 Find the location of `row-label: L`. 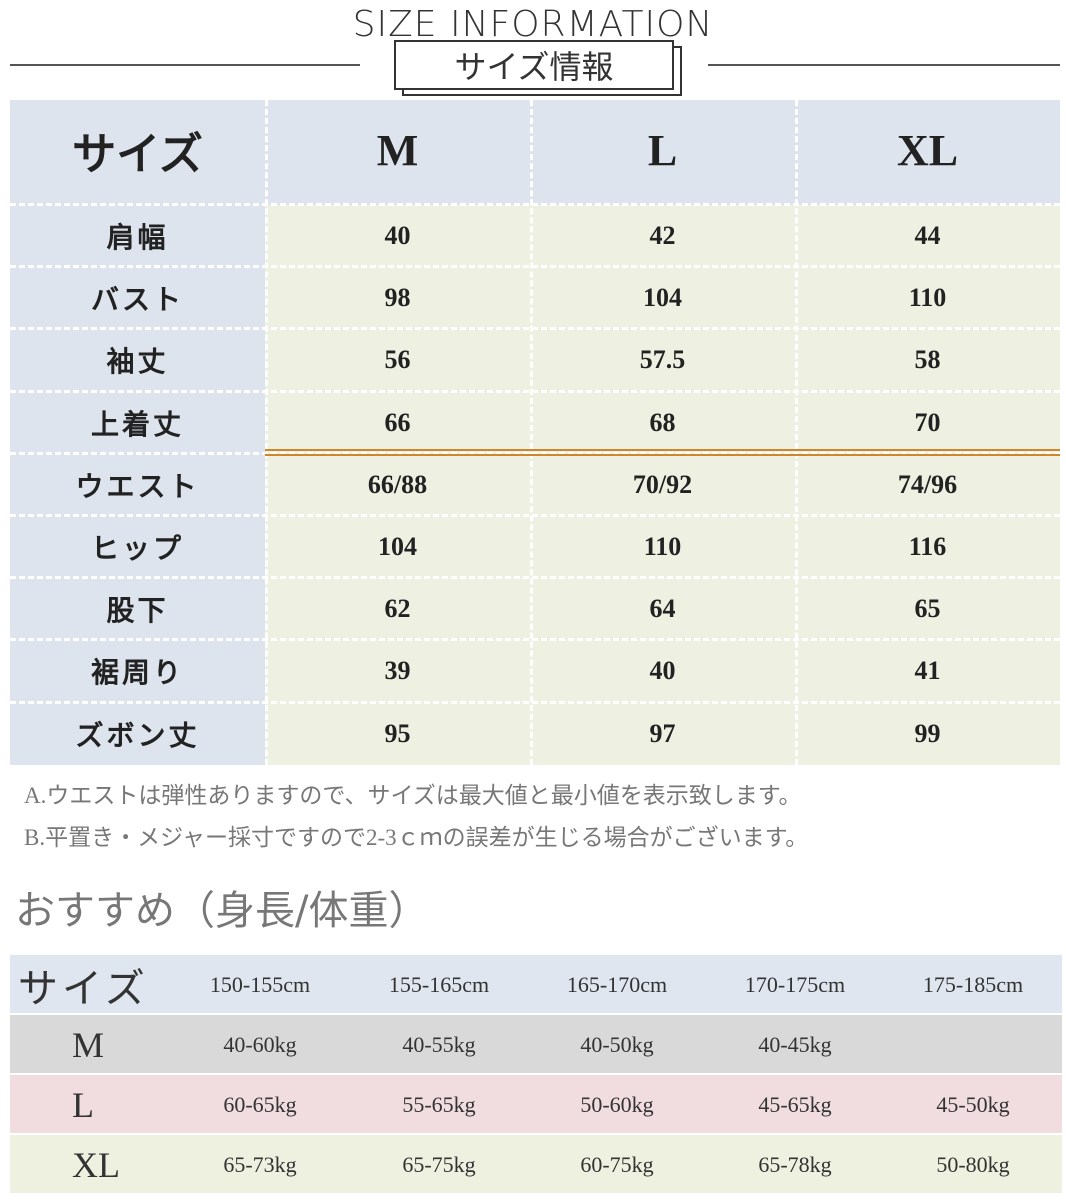

row-label: L is located at coordinates (83, 1105).